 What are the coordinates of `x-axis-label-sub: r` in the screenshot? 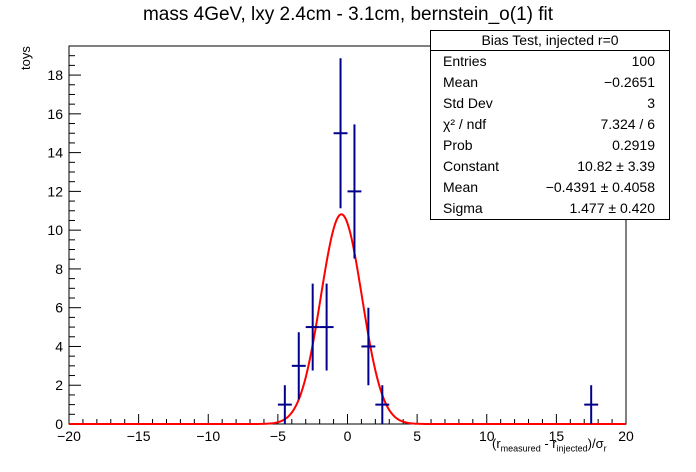 It's located at (605, 448).